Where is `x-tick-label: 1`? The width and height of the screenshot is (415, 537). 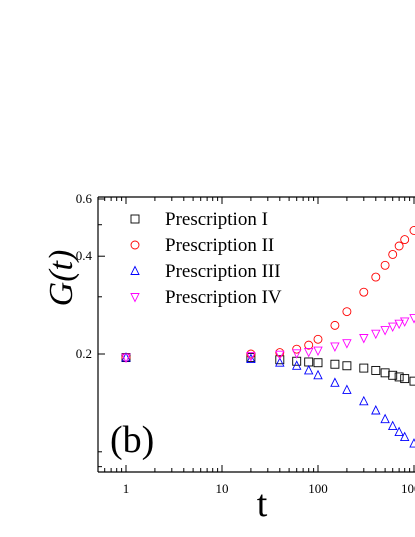 x-tick-label: 1 is located at coordinates (126, 488).